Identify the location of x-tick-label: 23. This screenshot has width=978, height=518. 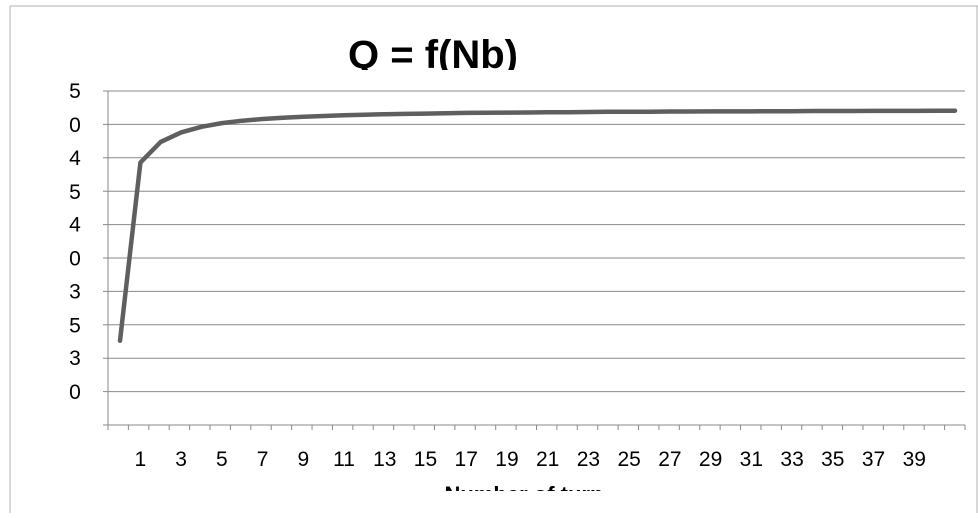
(588, 459).